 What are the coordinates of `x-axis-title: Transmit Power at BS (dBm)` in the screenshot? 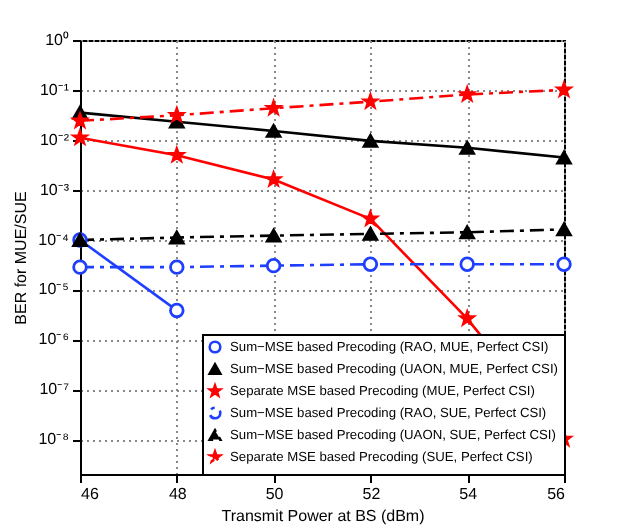 It's located at (323, 516).